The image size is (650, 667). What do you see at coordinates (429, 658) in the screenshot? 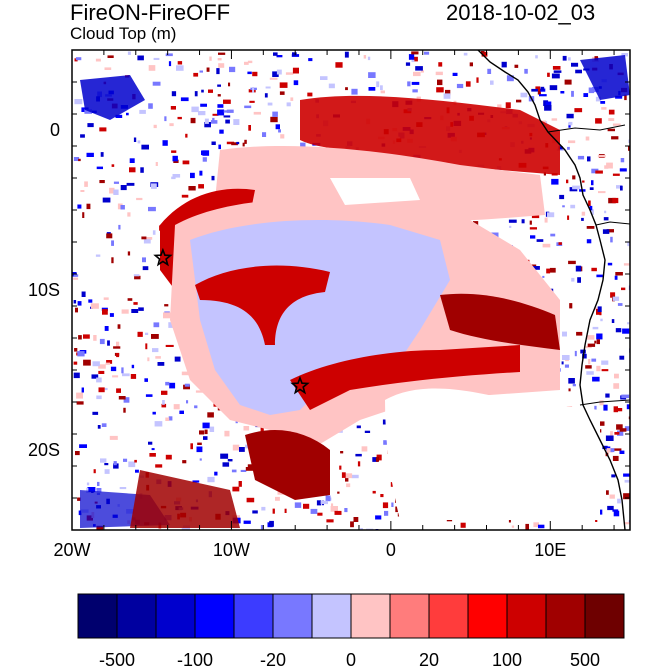
I see `colorbar-label: 20` at bounding box center [429, 658].